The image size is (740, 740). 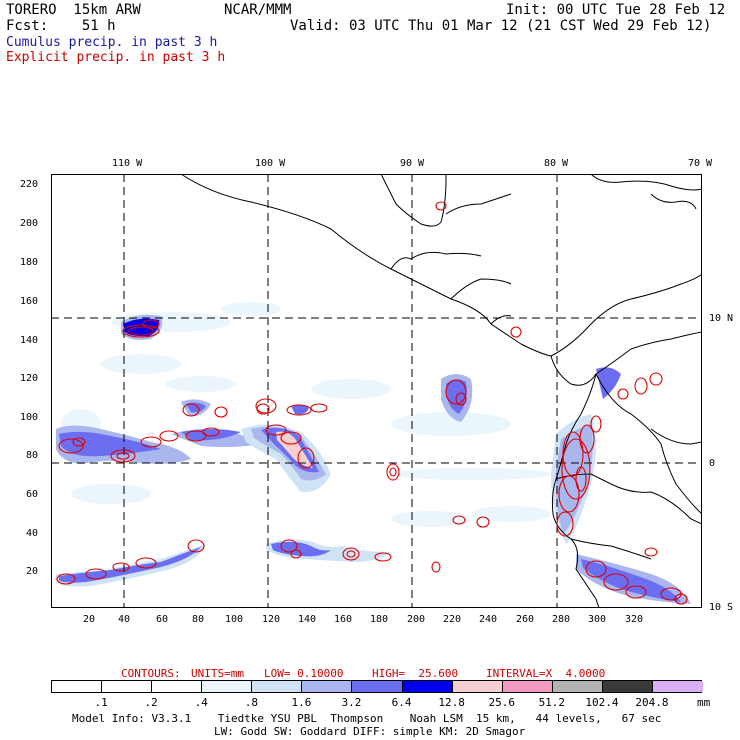 I want to click on init-time: Init: 00 UTC Tue 28 Feb 12, so click(x=616, y=10).